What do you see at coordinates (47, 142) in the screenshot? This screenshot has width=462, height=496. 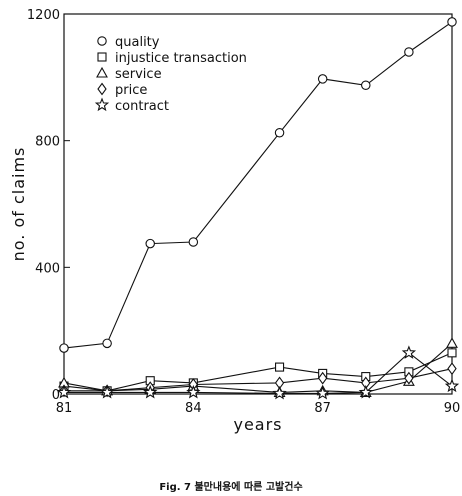 I see `y-tick-label: 800` at bounding box center [47, 142].